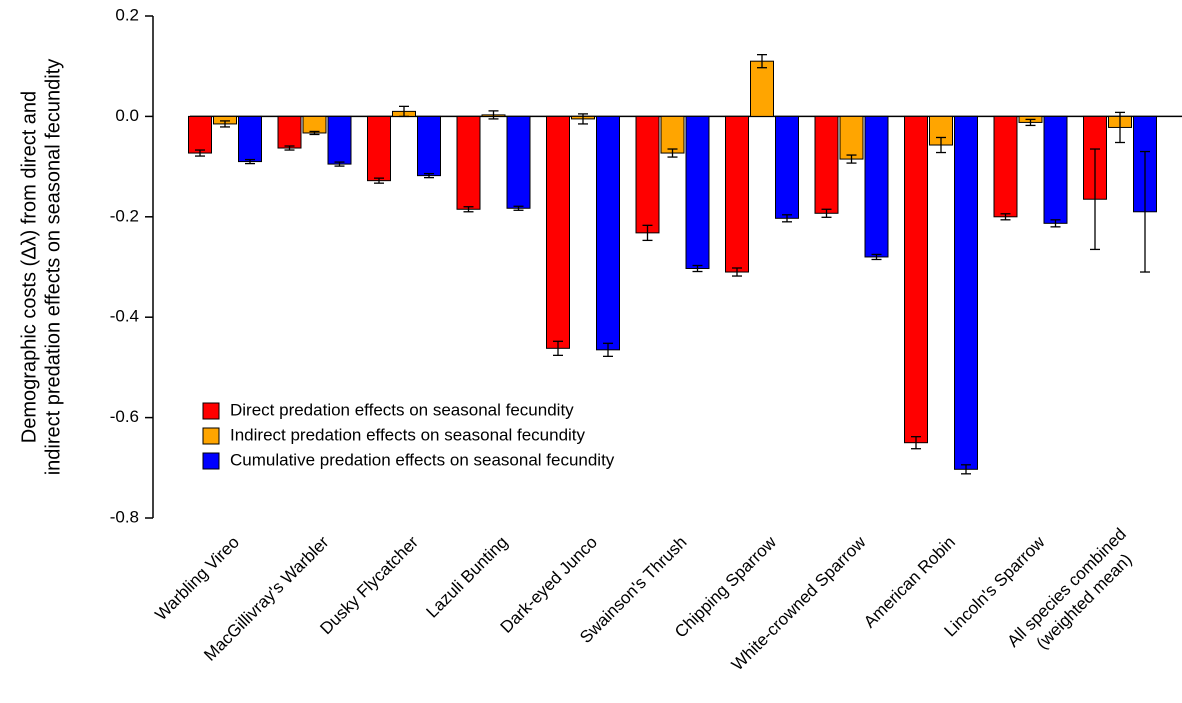  Describe the element at coordinates (909, 582) in the screenshot. I see `x-tick-label: American Robin` at that location.